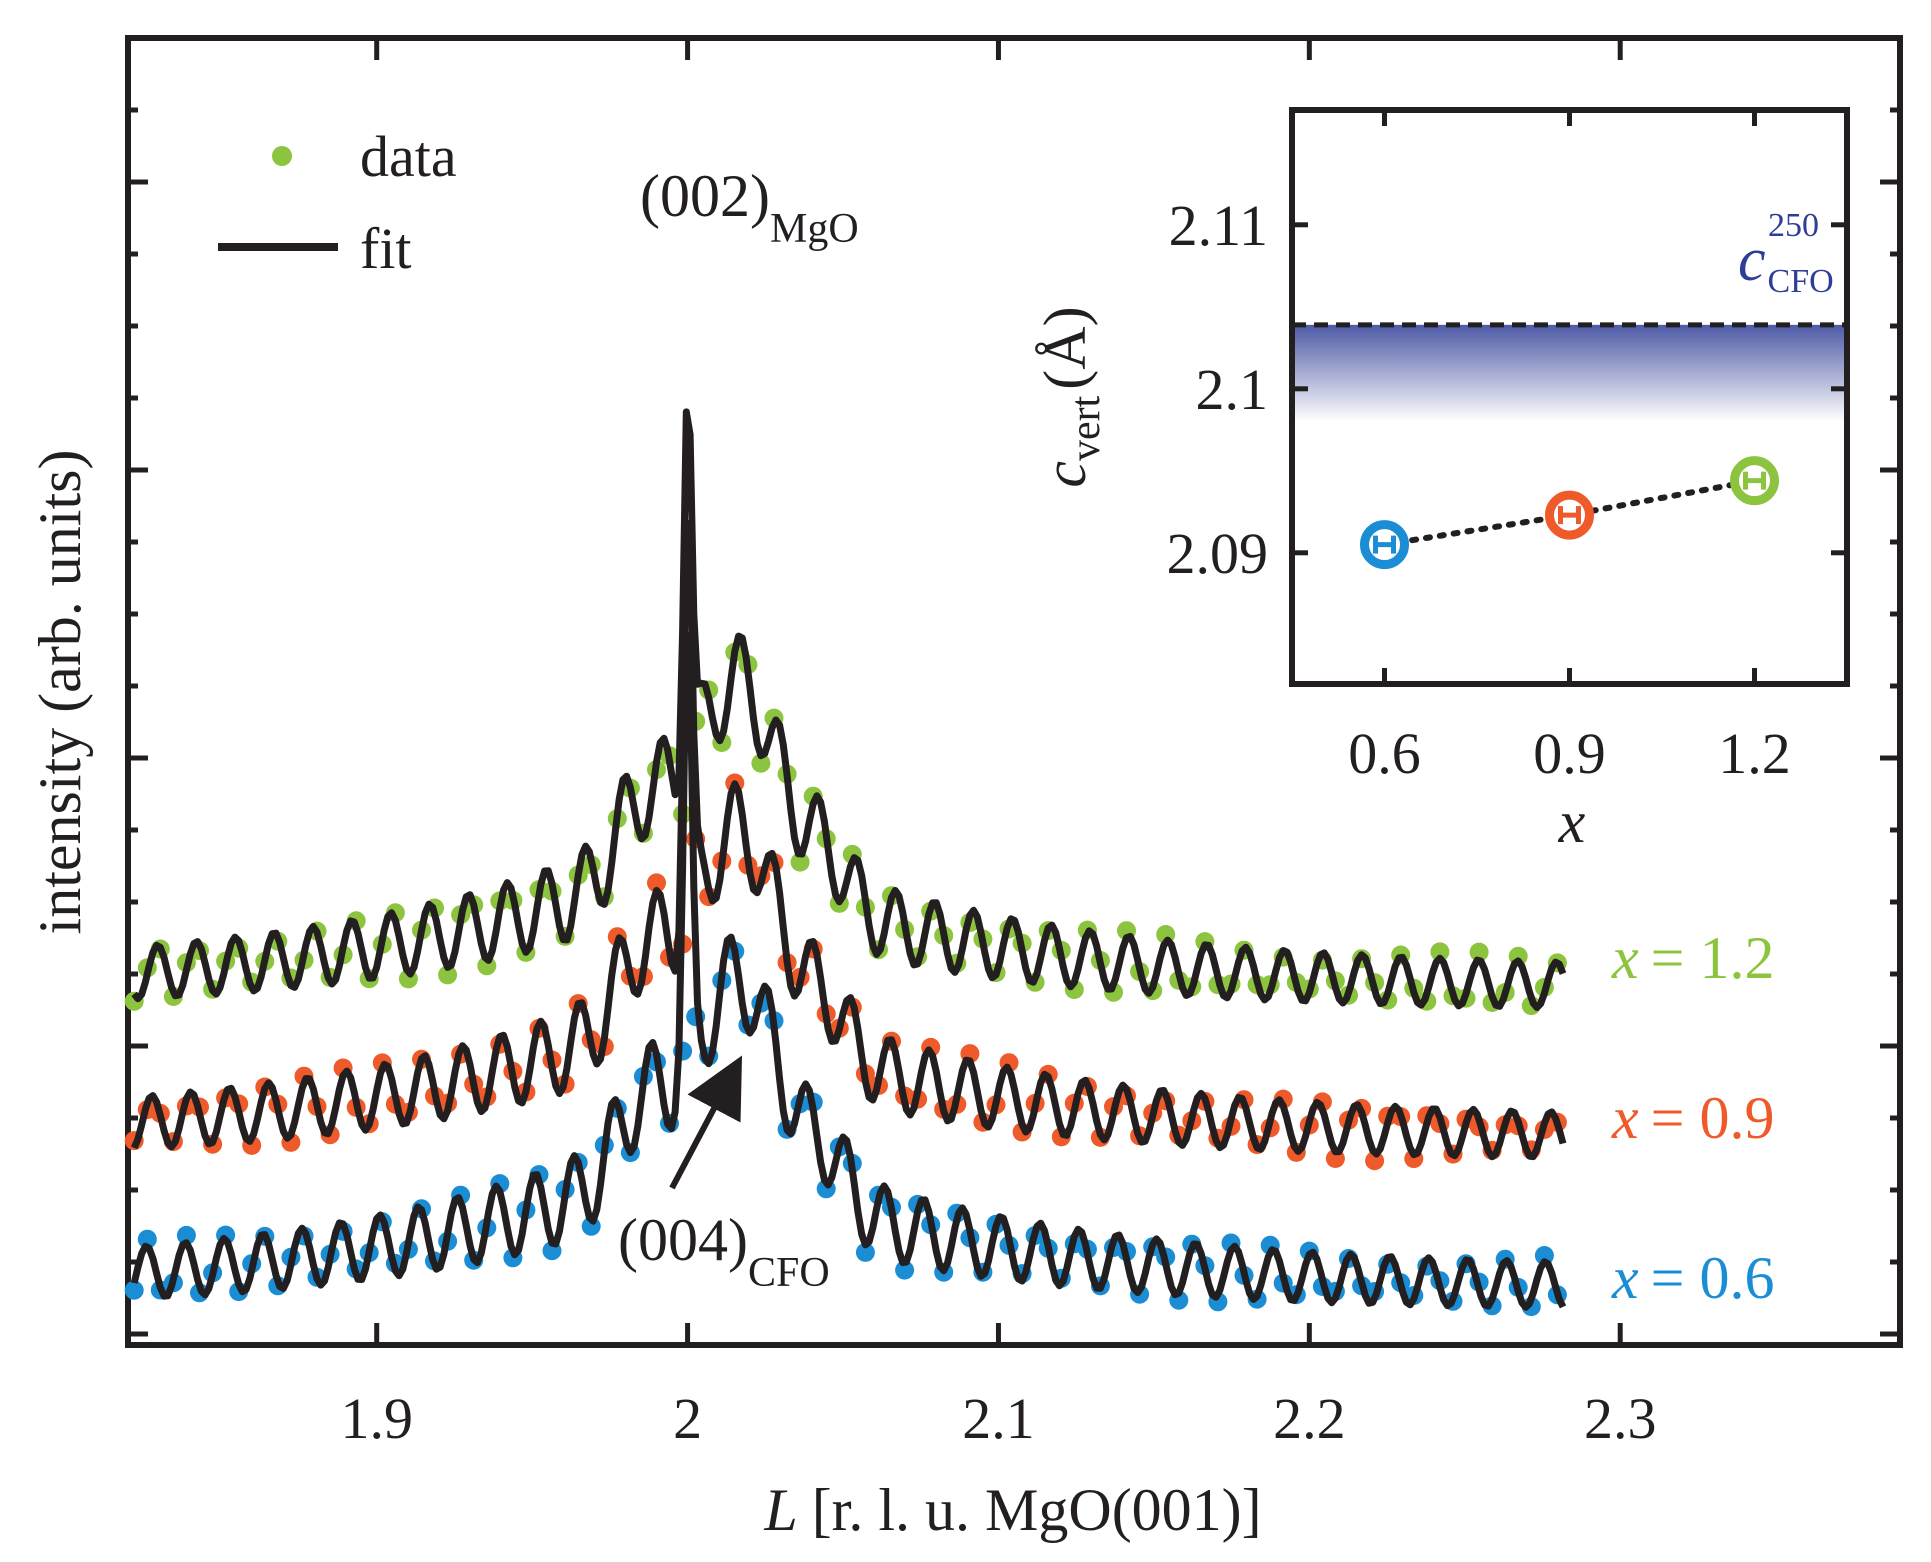 This screenshot has width=1931, height=1562. What do you see at coordinates (687, 1418) in the screenshot?
I see `main-x-tick-label: 2` at bounding box center [687, 1418].